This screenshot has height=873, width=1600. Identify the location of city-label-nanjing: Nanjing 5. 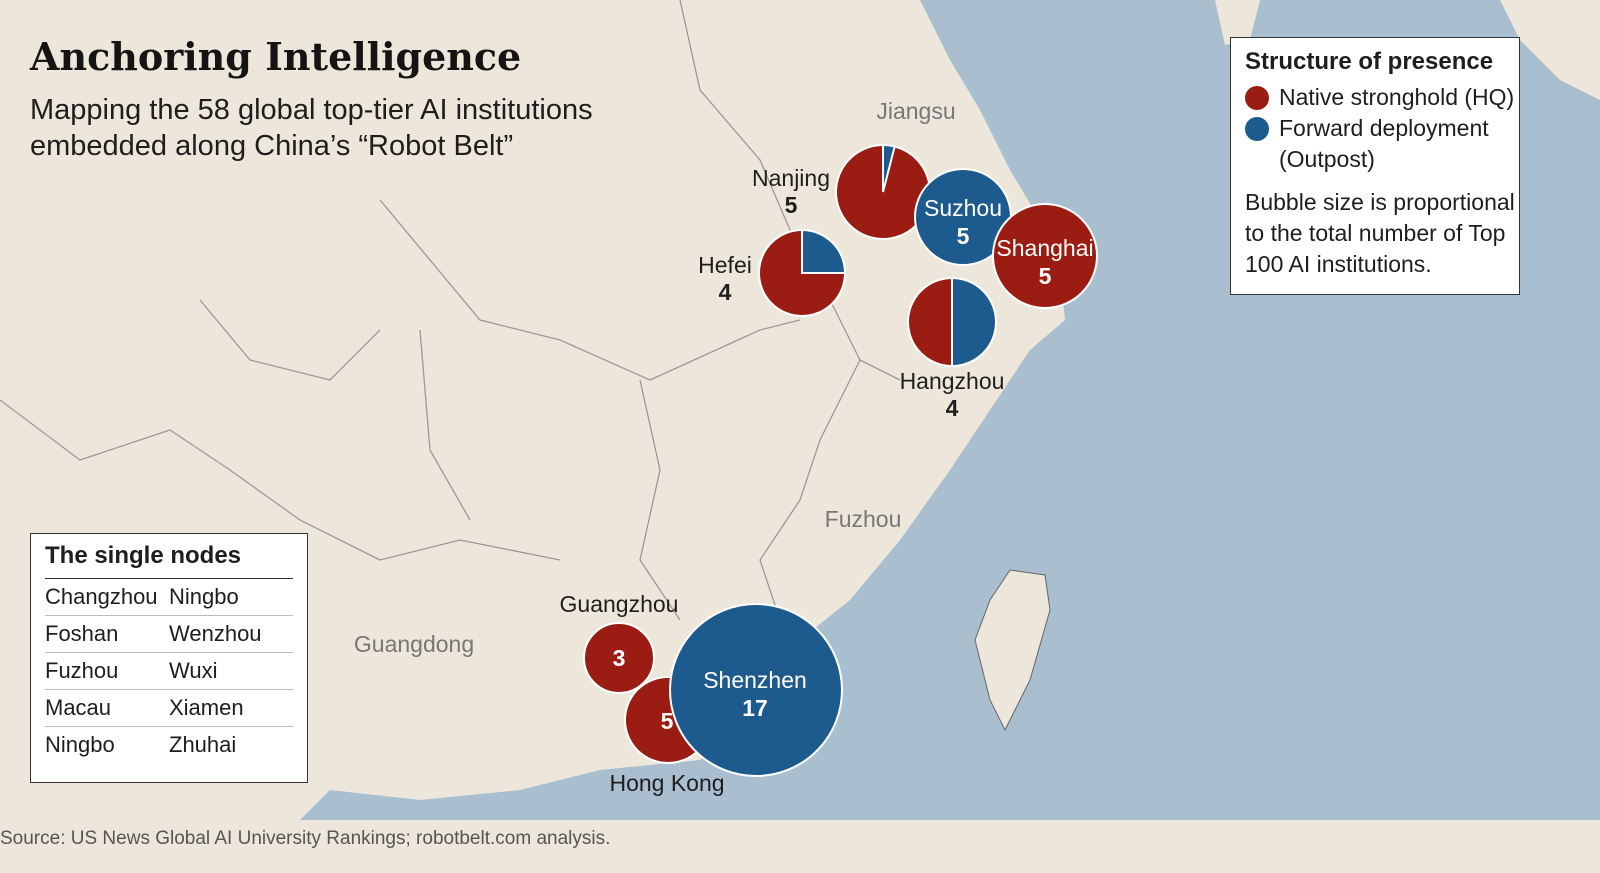
(791, 191).